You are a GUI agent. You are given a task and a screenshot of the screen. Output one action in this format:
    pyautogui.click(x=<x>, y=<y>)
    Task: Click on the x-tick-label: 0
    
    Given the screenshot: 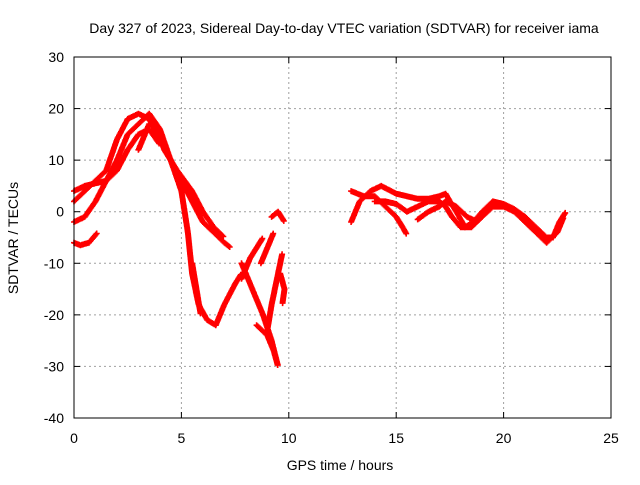 What is the action you would take?
    pyautogui.click(x=74, y=438)
    